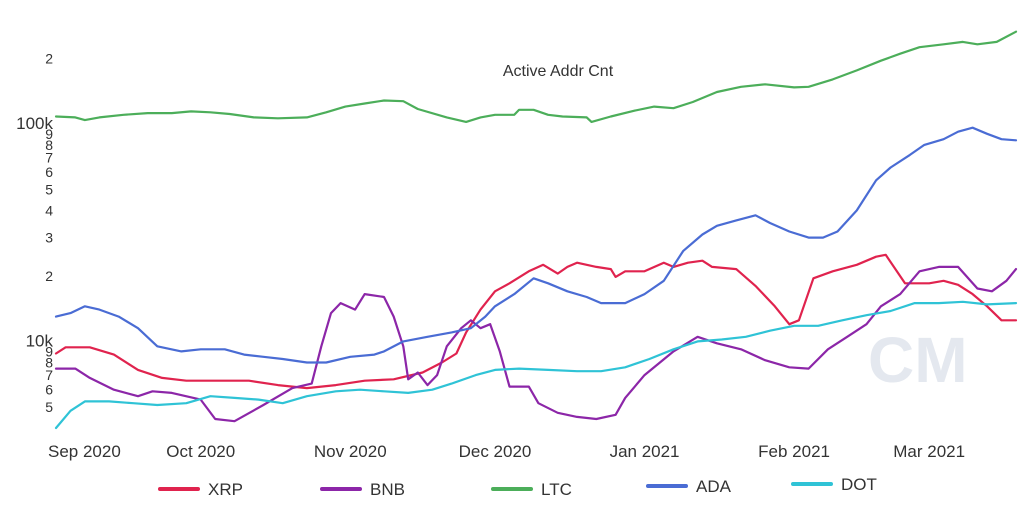 The width and height of the screenshot is (1031, 512). Describe the element at coordinates (200, 451) in the screenshot. I see `x-tick-label: Oct 2020` at that location.